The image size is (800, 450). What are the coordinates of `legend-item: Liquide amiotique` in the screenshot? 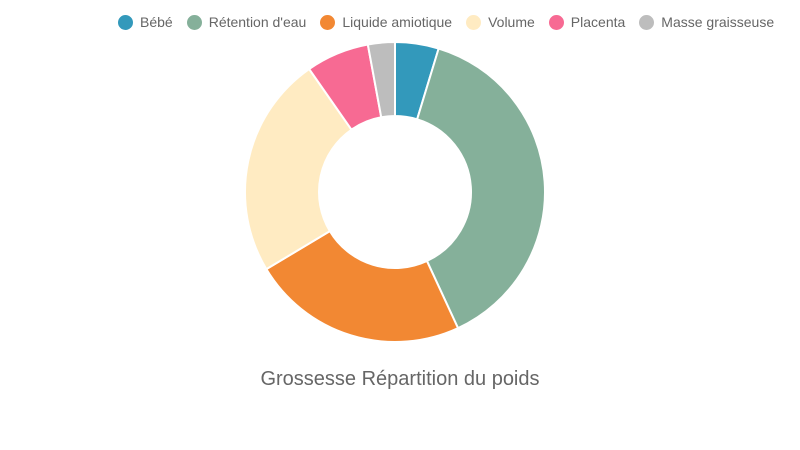 It's located at (386, 22).